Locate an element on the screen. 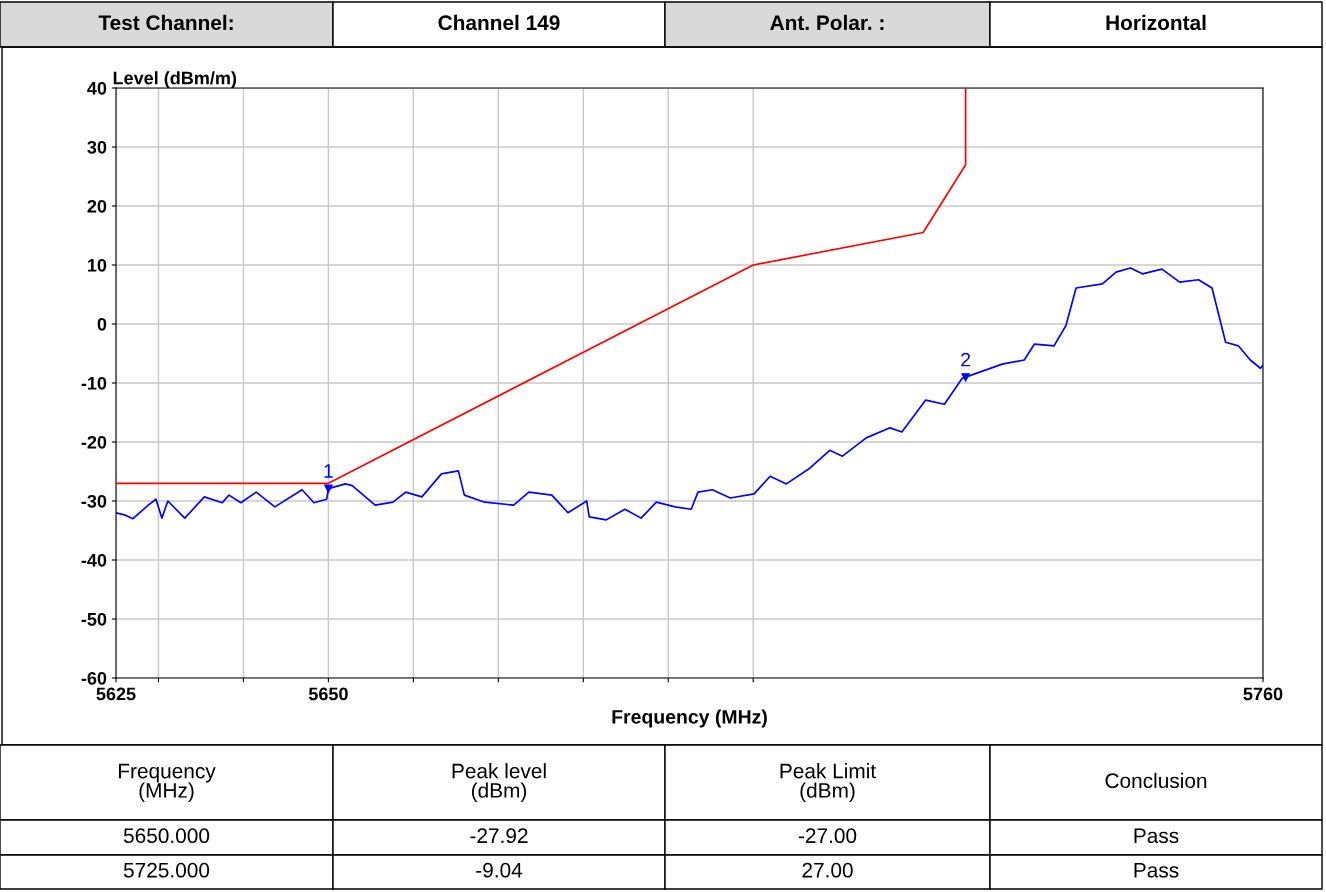 This screenshot has width=1326, height=892. text: Ant. Polar. : is located at coordinates (827, 22).